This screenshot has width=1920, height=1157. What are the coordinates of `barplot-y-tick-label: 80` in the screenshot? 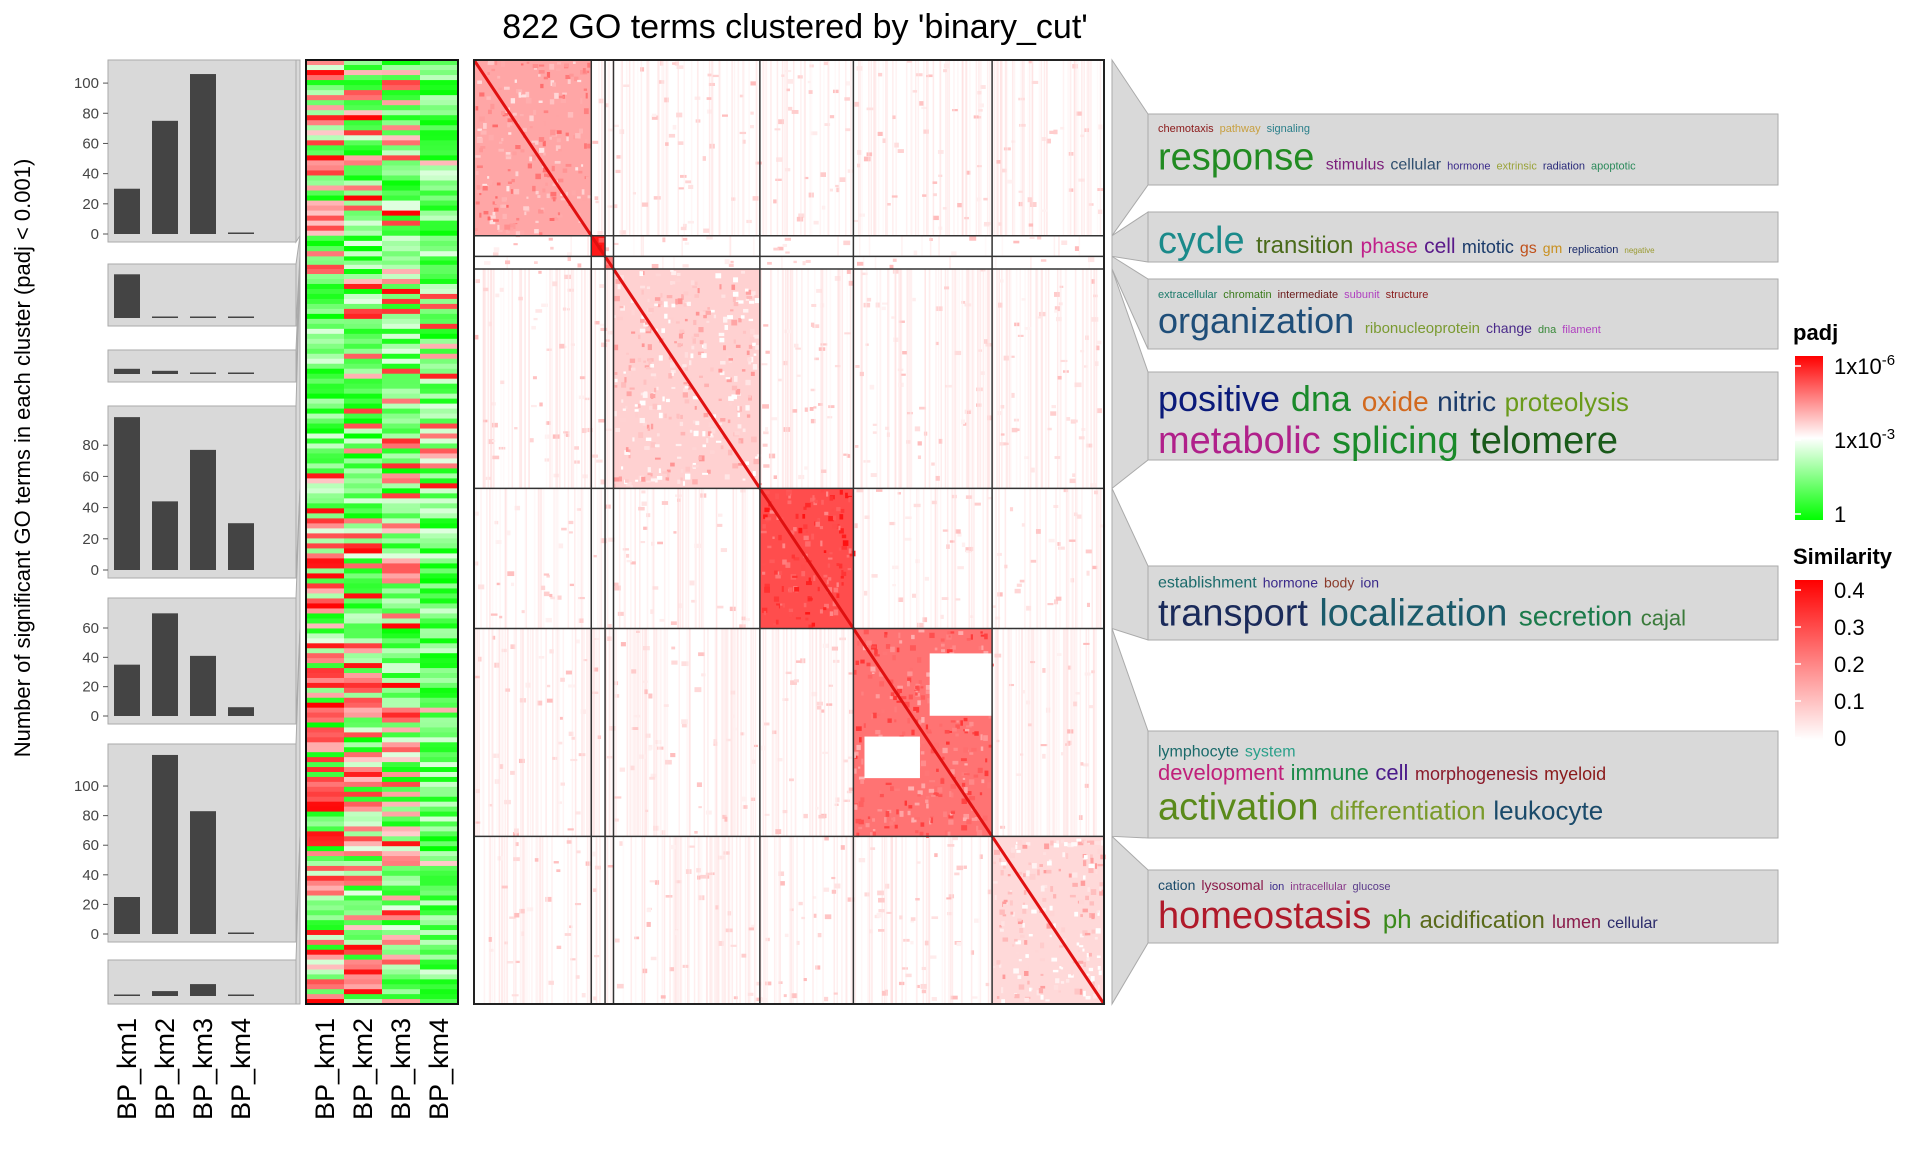 It's located at (90, 445).